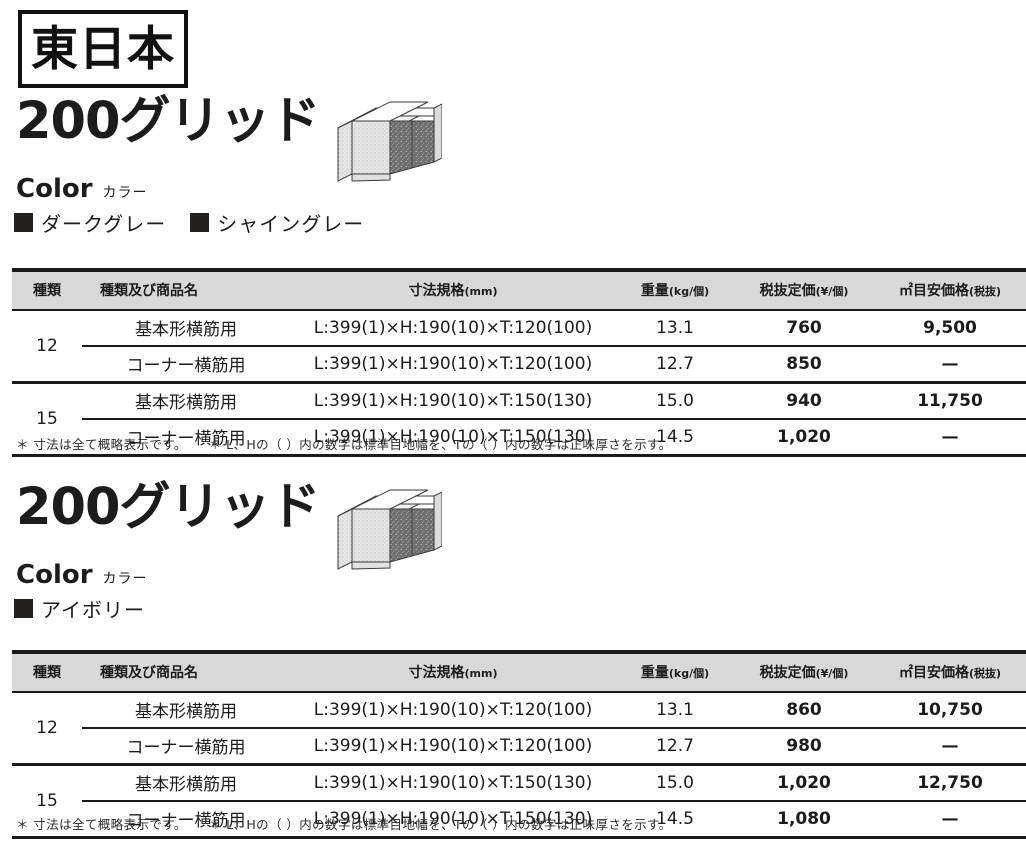 The height and width of the screenshot is (844, 1026). What do you see at coordinates (950, 327) in the screenshot?
I see `cell-sqm-price: 9,500` at bounding box center [950, 327].